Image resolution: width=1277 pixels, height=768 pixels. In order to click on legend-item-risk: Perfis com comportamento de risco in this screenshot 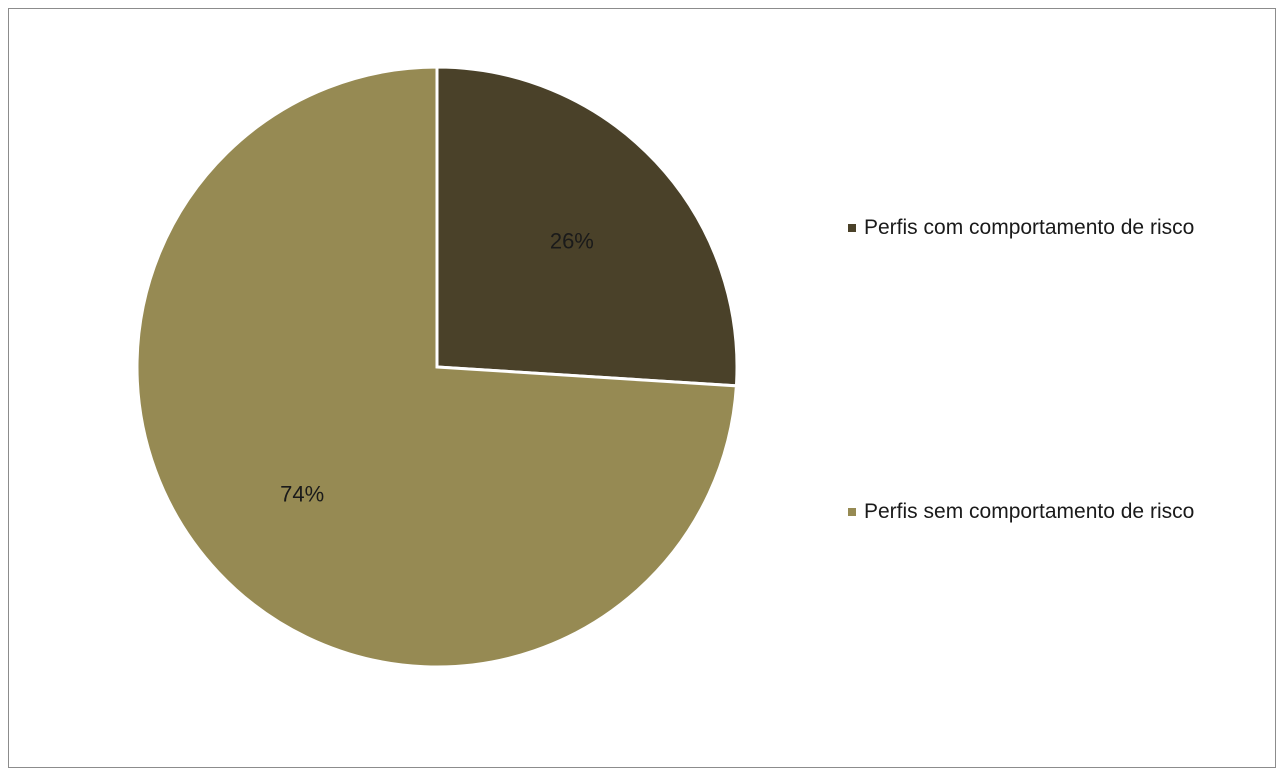, I will do `click(1031, 228)`.